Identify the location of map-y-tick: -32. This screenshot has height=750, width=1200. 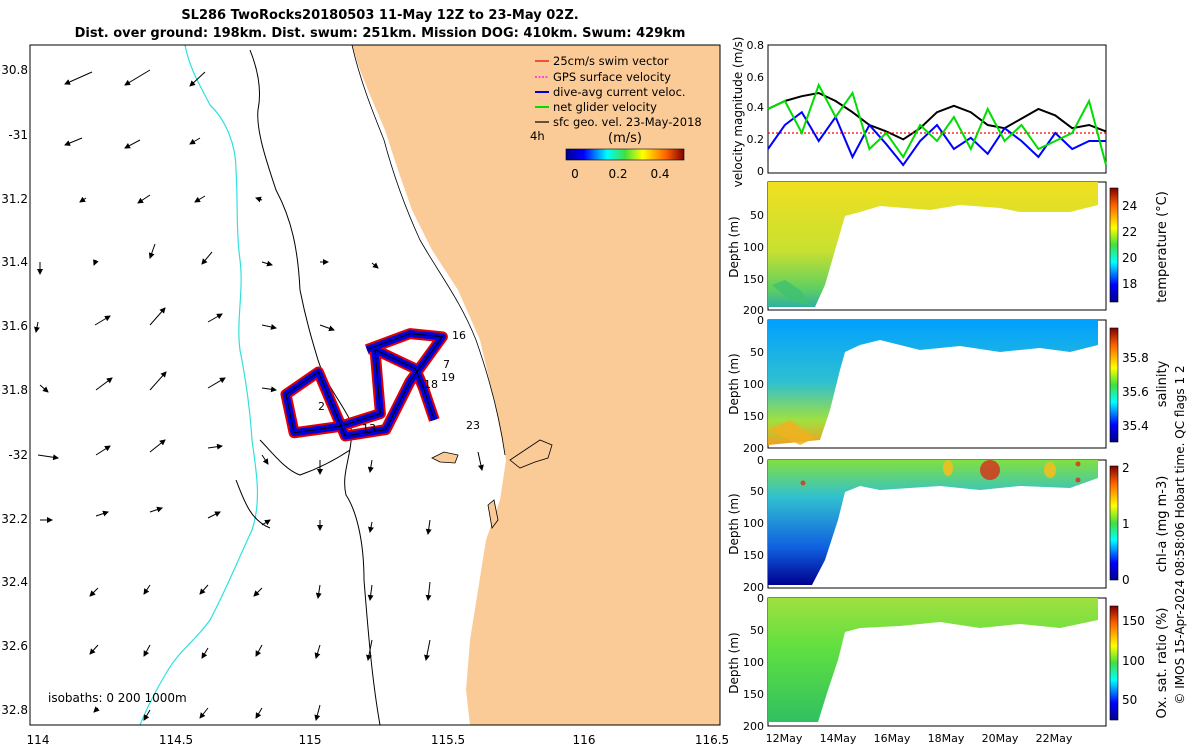
(18, 455).